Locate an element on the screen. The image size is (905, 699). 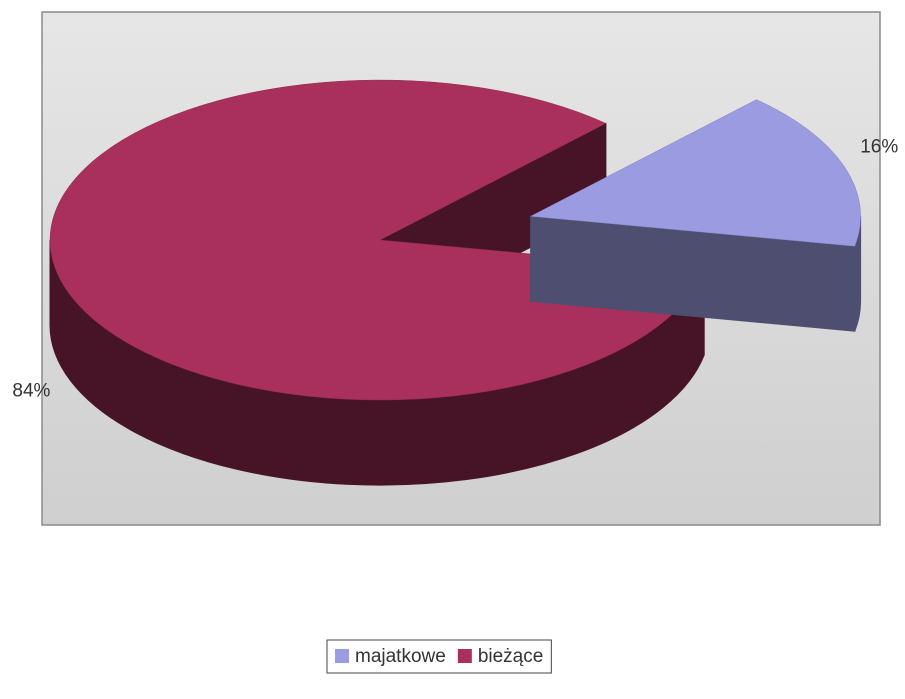
data-label: 84% is located at coordinates (31, 390).